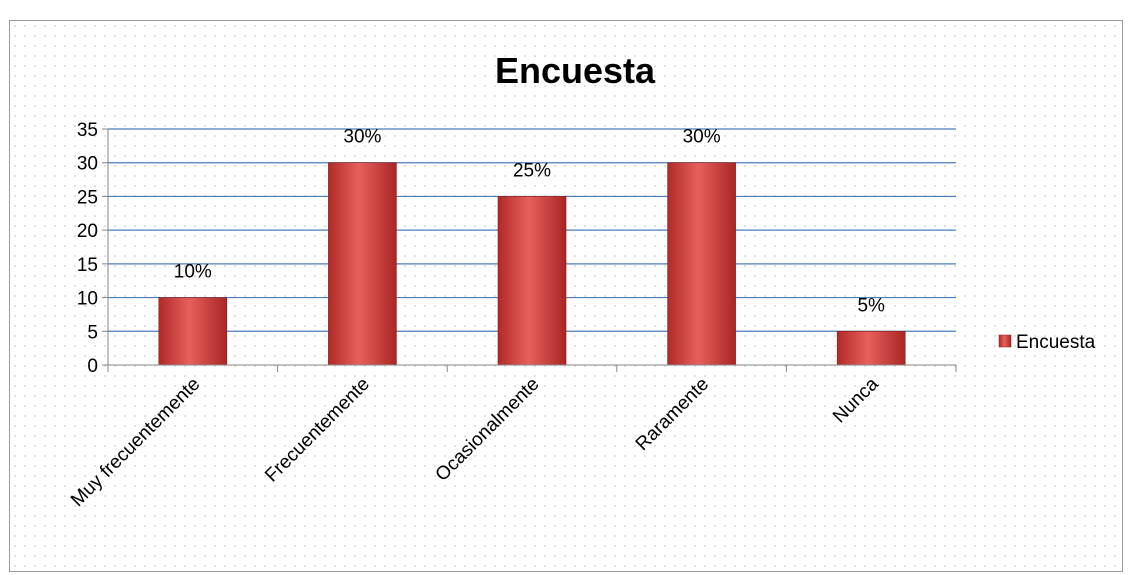 The width and height of the screenshot is (1130, 575). I want to click on chart-title: Encuesta, so click(575, 70).